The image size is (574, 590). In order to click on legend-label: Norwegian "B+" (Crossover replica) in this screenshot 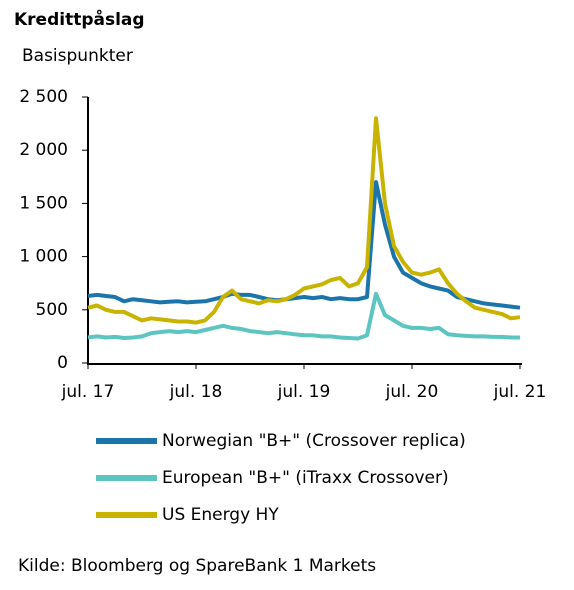, I will do `click(314, 441)`.